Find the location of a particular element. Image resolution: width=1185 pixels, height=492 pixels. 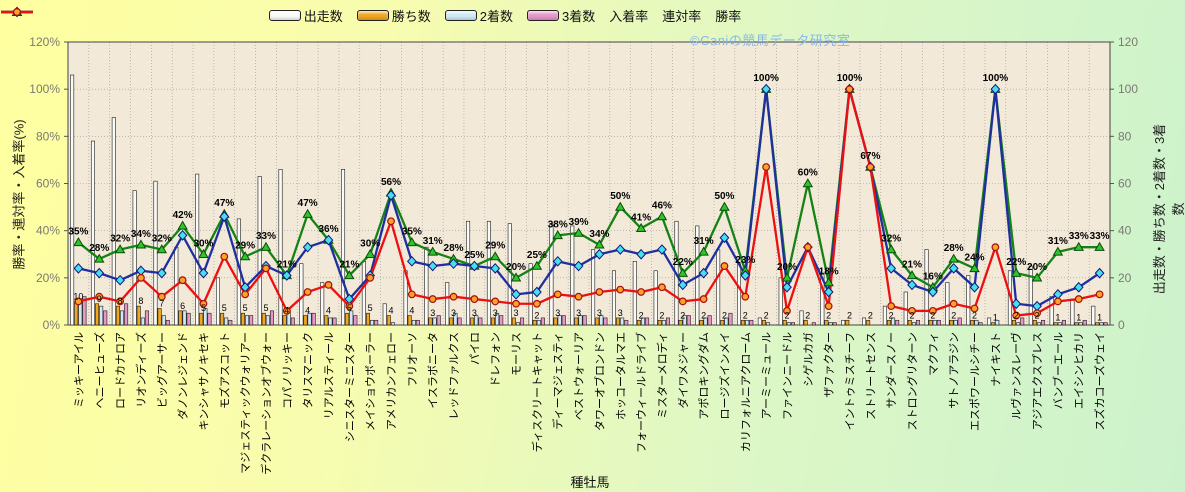

win-line-swatch is located at coordinates (17, 12).